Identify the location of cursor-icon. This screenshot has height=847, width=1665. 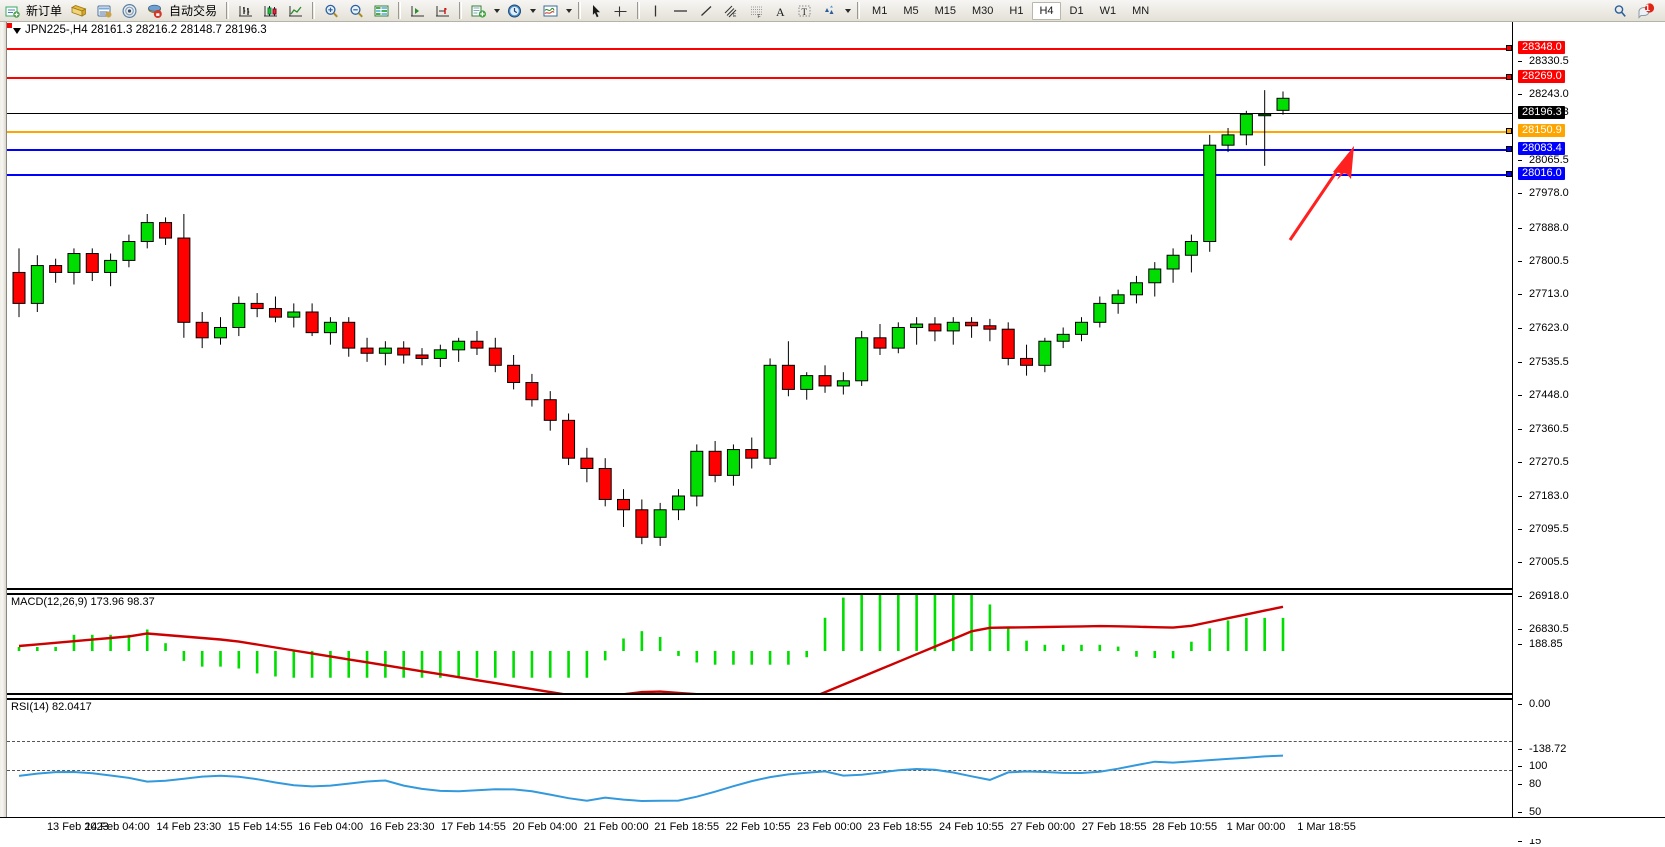
(596, 11).